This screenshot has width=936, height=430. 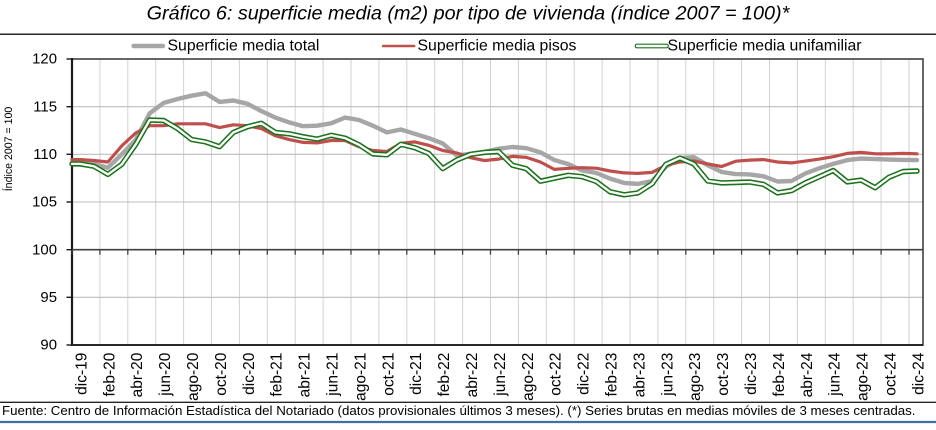 What do you see at coordinates (497, 45) in the screenshot?
I see `svg-text: Superficie media pisos` at bounding box center [497, 45].